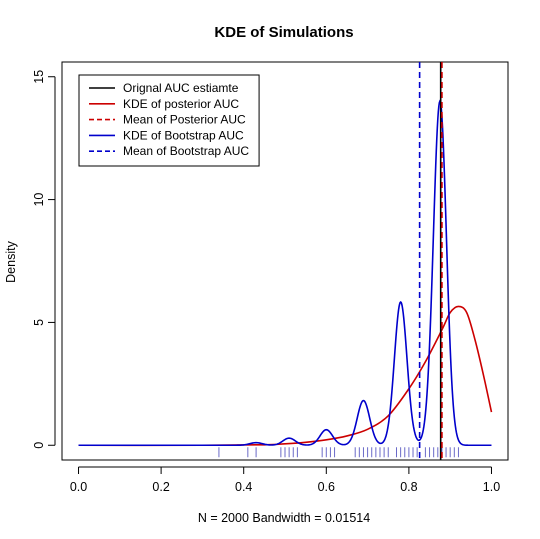 This screenshot has height=539, width=540. Describe the element at coordinates (183, 135) in the screenshot. I see `legend-label: KDE of Bootstrap AUC` at that location.